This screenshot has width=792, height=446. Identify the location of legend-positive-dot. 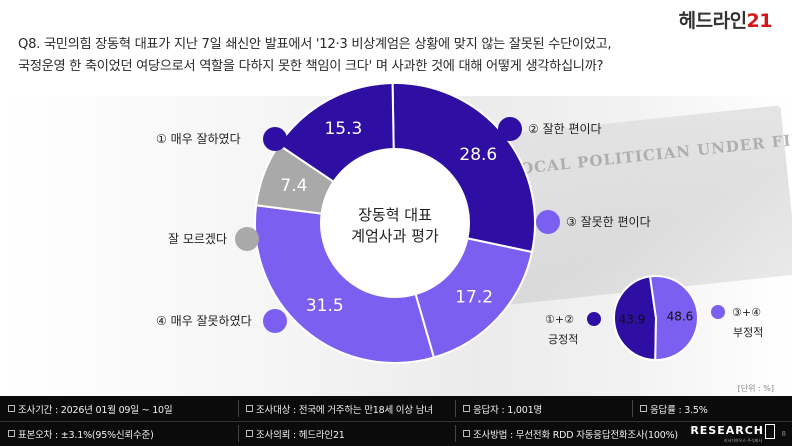
(594, 319).